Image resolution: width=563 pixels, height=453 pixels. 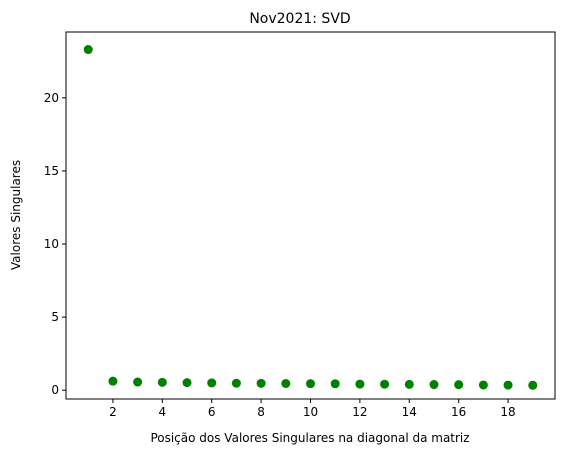 I want to click on x-tick-label: 12, so click(x=359, y=412).